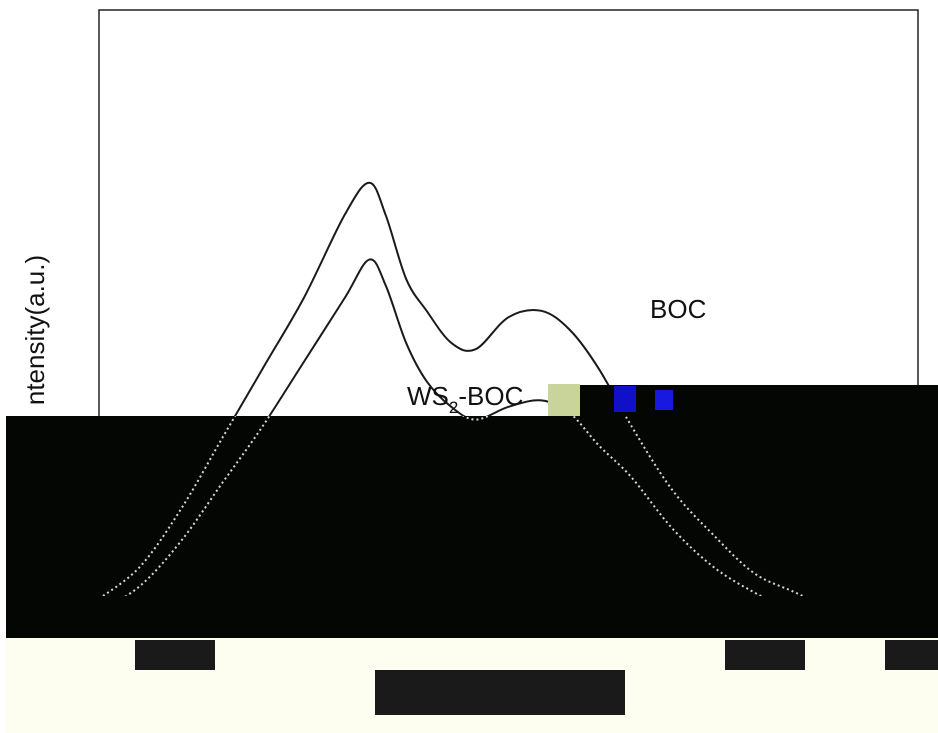 Image resolution: width=938 pixels, height=733 pixels. I want to click on series-label-ws2-boc: WS2-BOC, so click(465, 399).